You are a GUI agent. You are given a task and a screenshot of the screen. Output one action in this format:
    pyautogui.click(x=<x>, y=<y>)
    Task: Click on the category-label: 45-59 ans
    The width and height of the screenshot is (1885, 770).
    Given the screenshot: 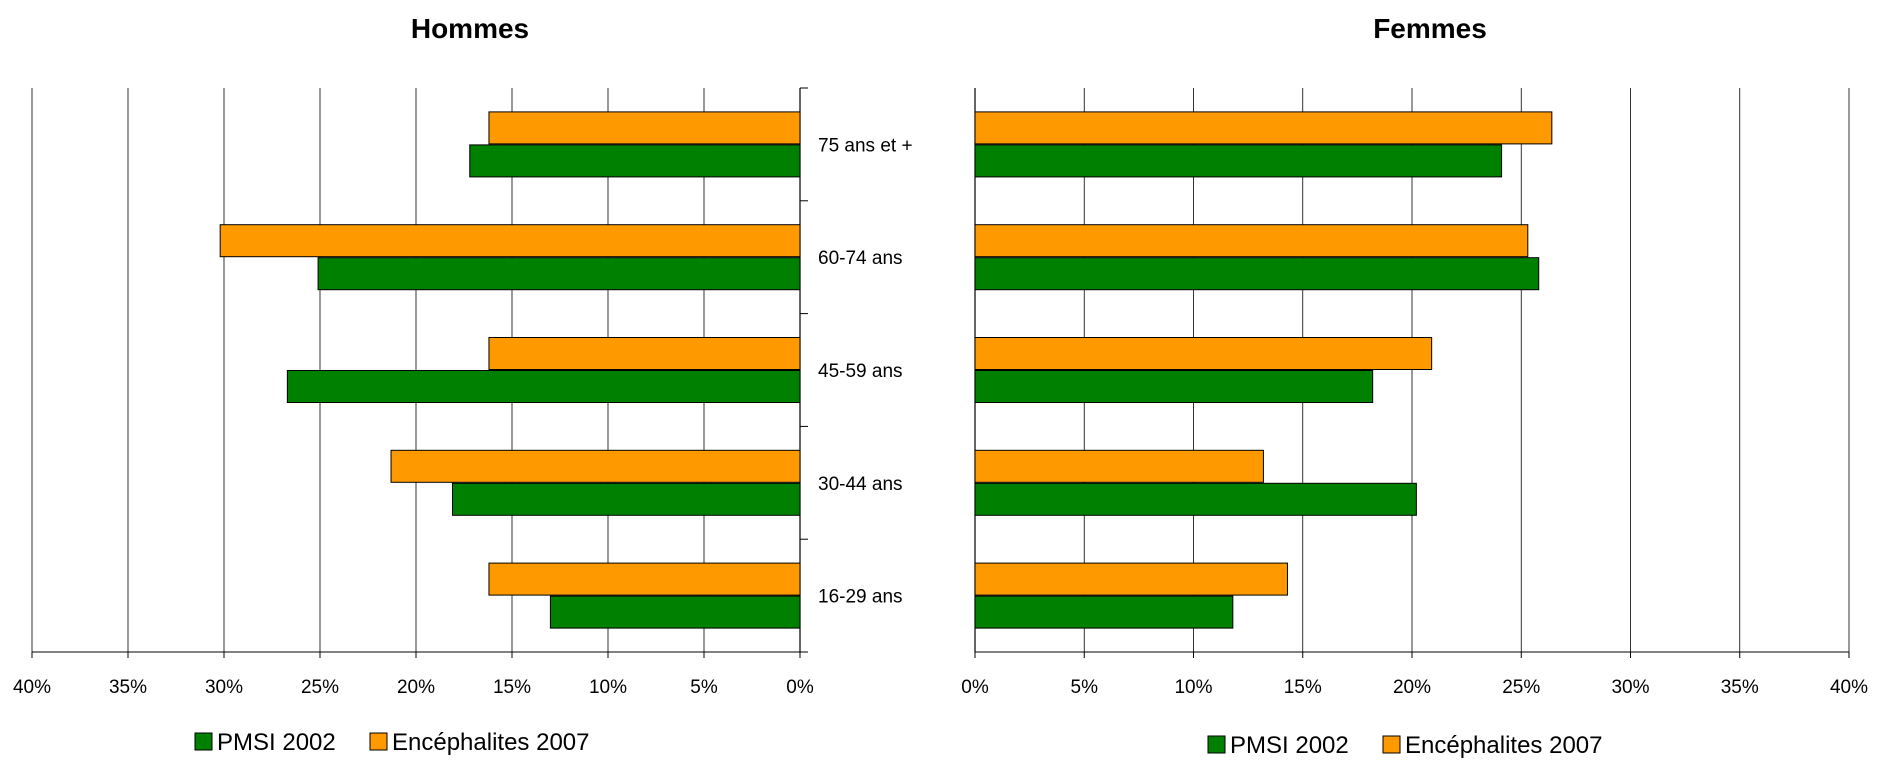 What is the action you would take?
    pyautogui.click(x=860, y=371)
    